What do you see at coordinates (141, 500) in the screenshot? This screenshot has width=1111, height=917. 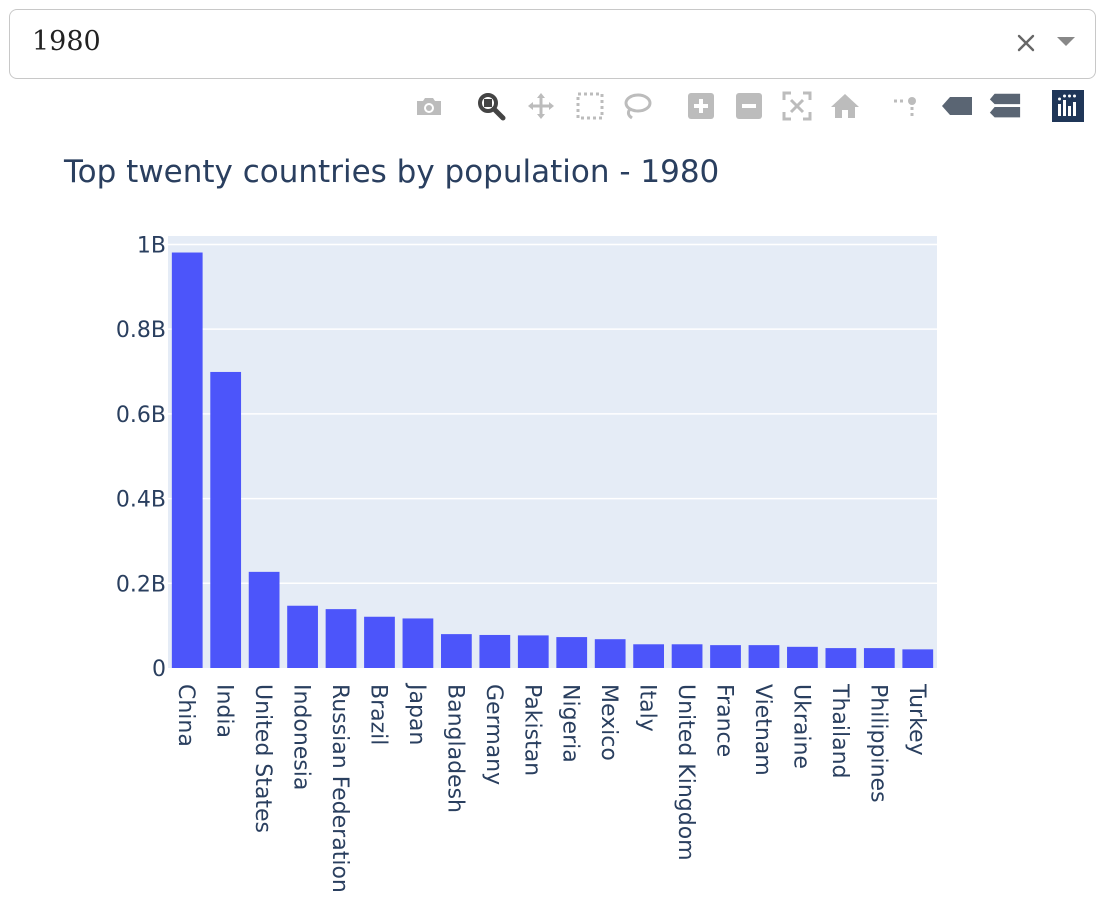 I see `y-tick-label: 0.4B` at bounding box center [141, 500].